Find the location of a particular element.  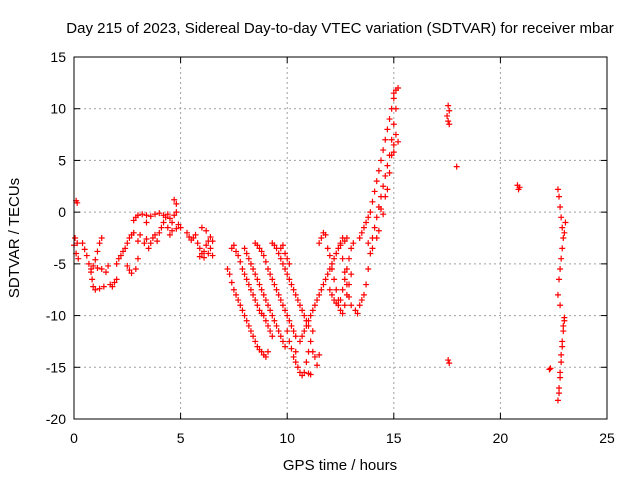

x-tick-label: 5 is located at coordinates (181, 438).